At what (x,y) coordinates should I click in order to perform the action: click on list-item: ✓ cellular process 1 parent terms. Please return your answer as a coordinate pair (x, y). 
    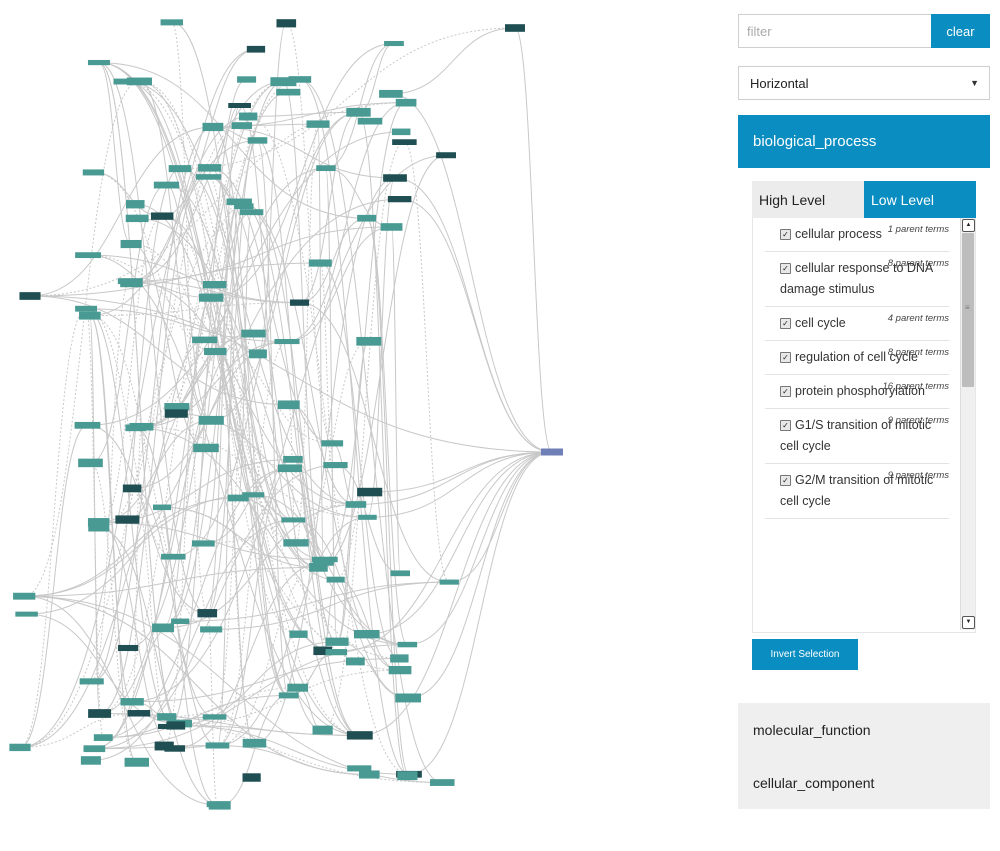
    Looking at the image, I should click on (857, 235).